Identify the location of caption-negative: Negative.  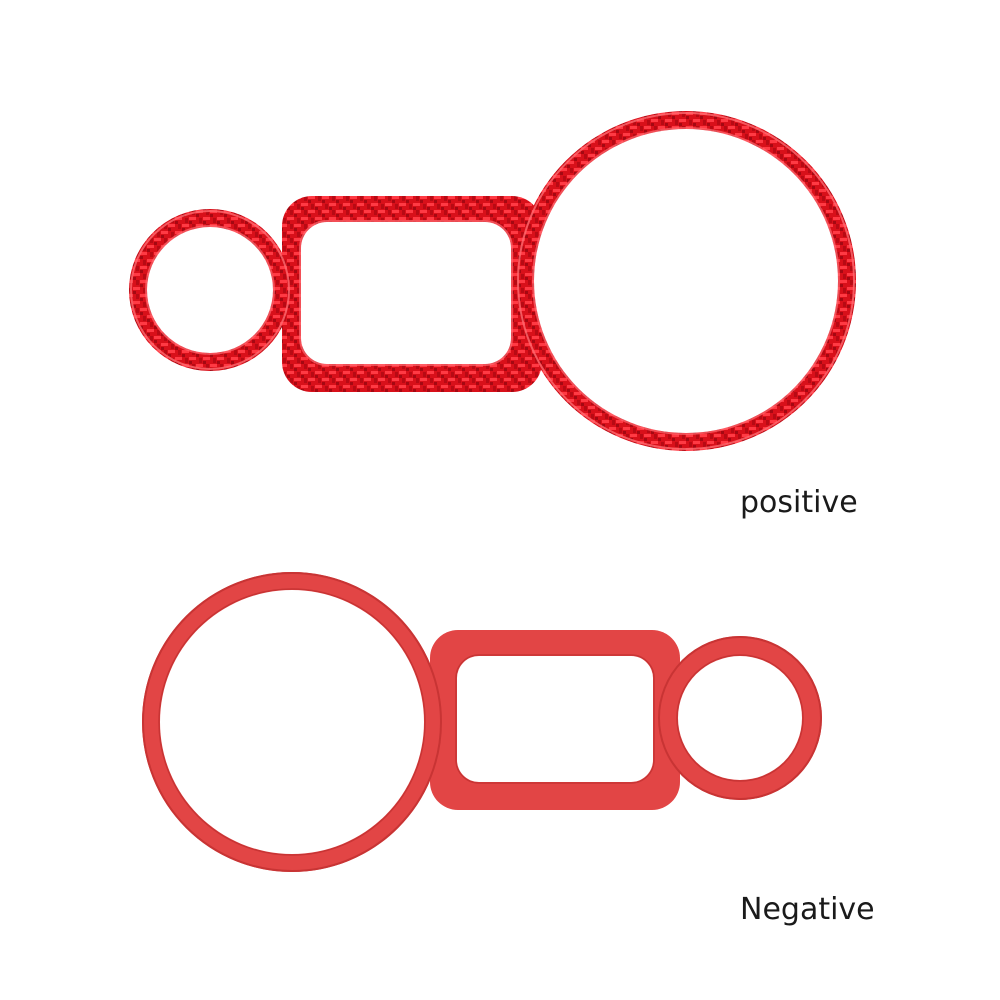
(807, 909).